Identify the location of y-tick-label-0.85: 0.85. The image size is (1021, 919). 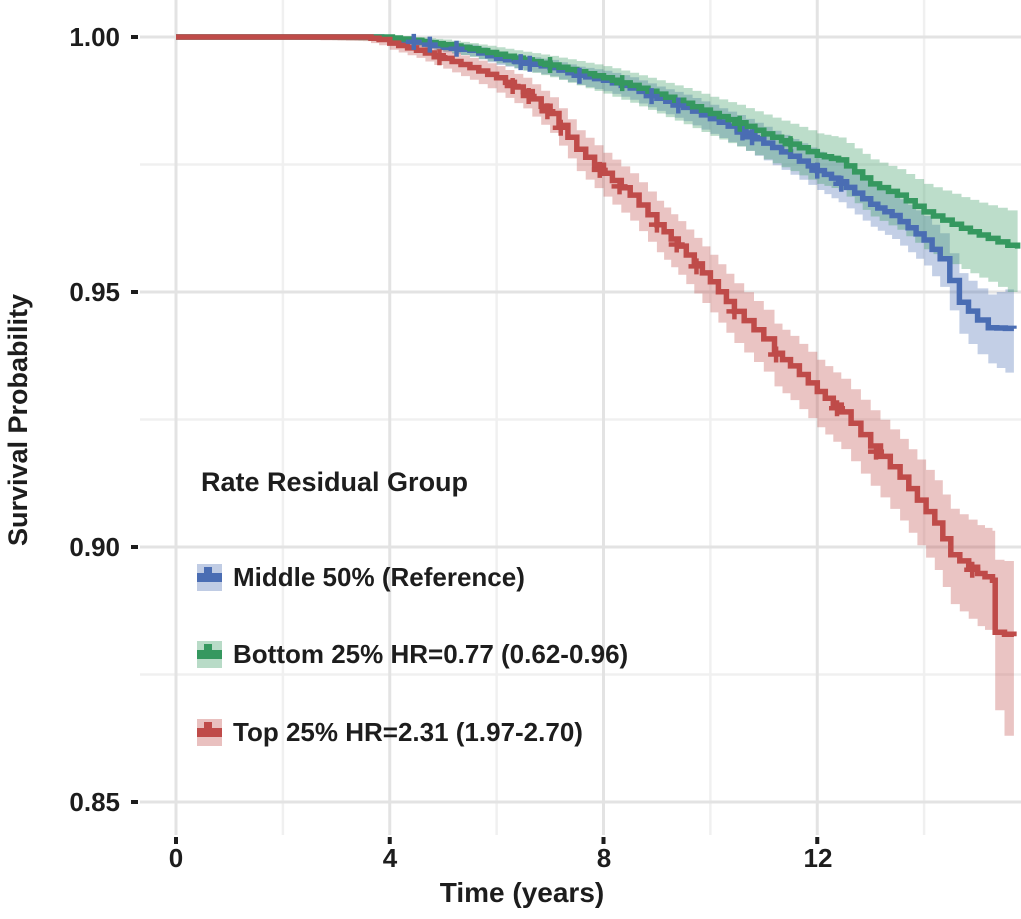
(94, 802).